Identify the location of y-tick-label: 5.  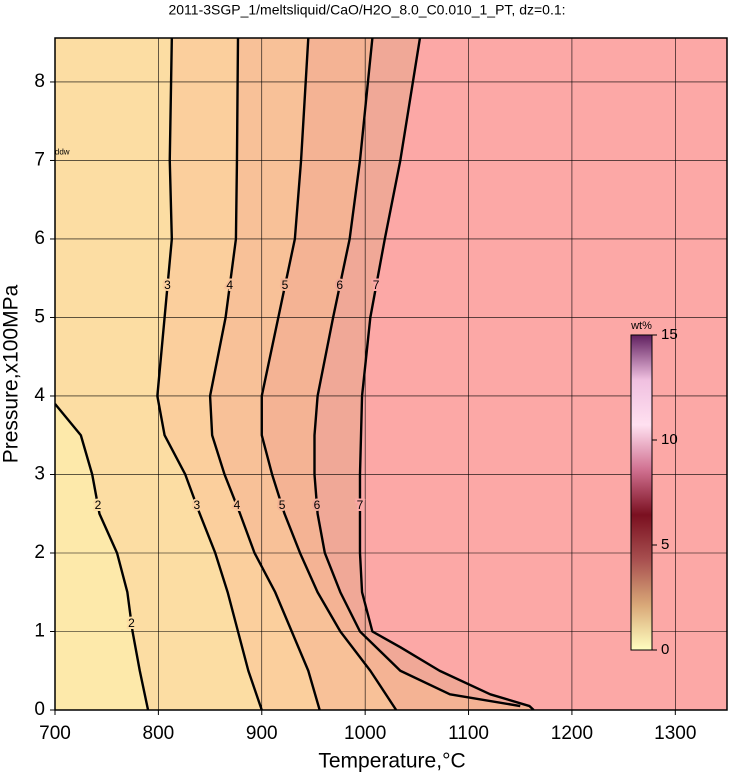
(39, 316).